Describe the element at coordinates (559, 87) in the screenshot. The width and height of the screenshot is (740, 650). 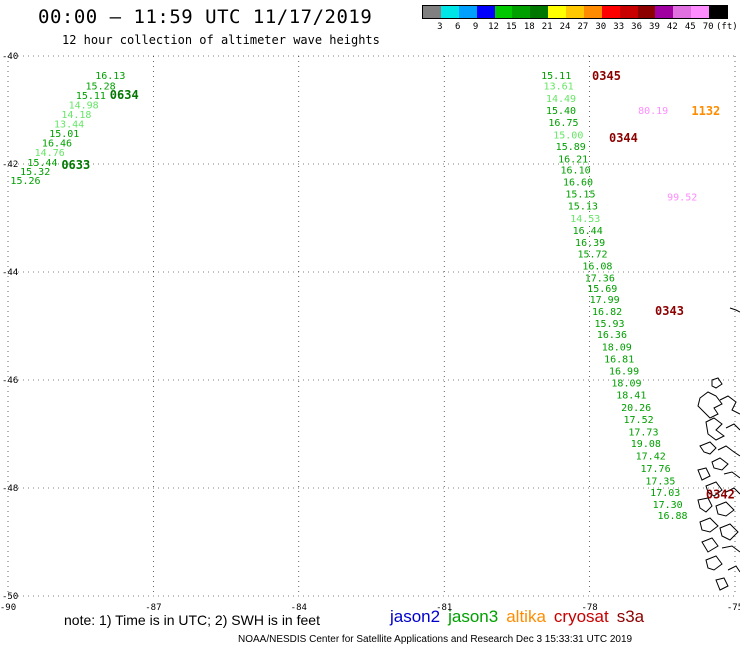
I see `wave-height-value: 13.61` at that location.